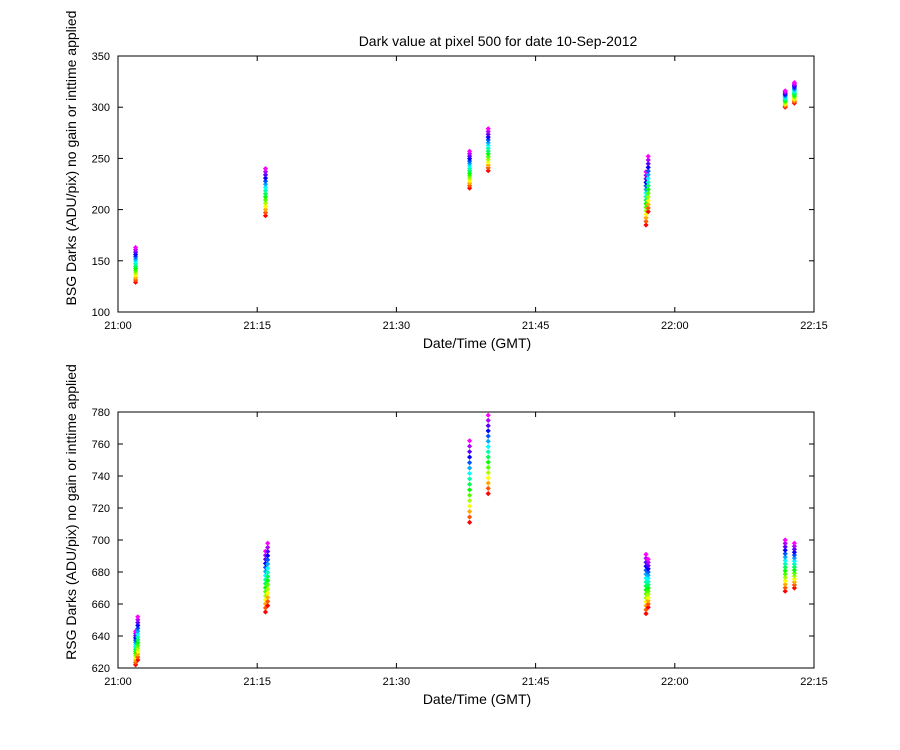  What do you see at coordinates (101, 211) in the screenshot?
I see `y-tick-label: 200` at bounding box center [101, 211].